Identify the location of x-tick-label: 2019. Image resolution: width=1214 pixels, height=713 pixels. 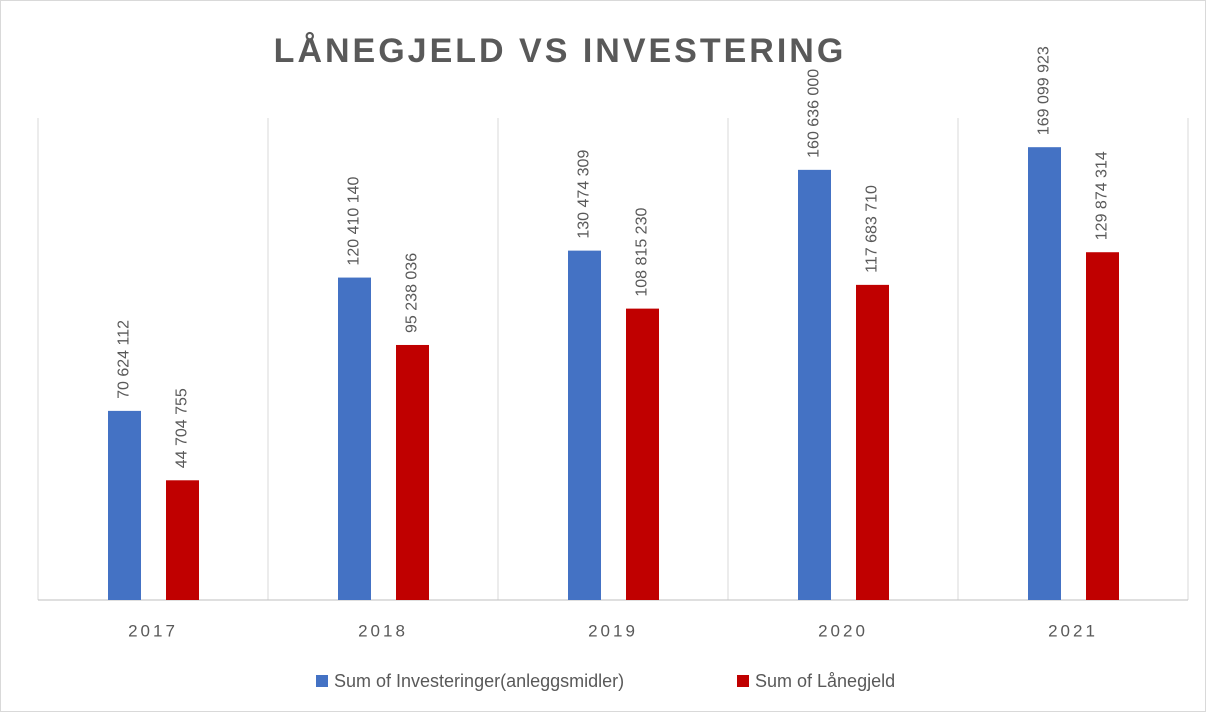
(613, 630).